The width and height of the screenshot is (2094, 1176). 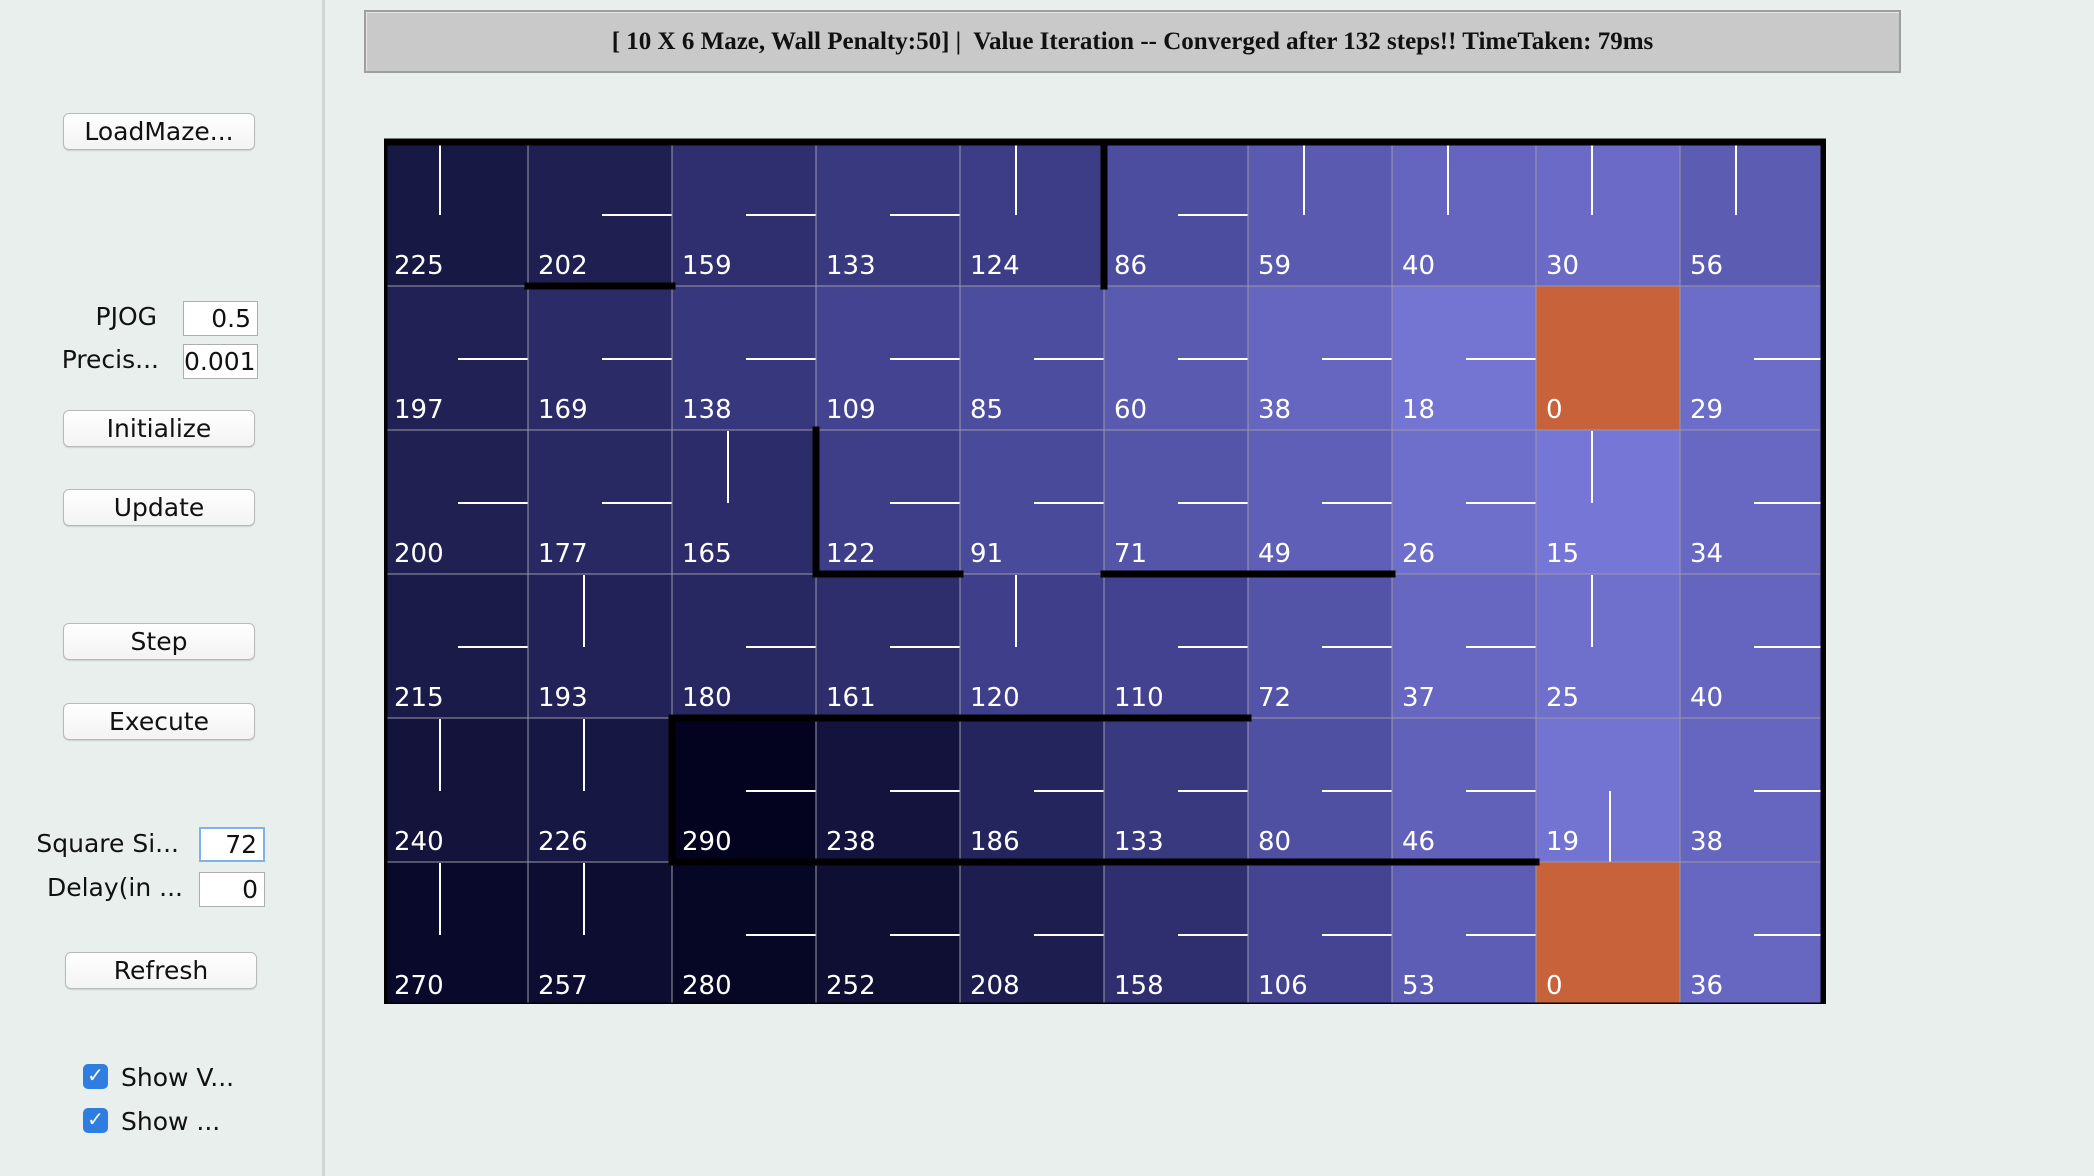 What do you see at coordinates (159, 641) in the screenshot?
I see `step-button: Step` at bounding box center [159, 641].